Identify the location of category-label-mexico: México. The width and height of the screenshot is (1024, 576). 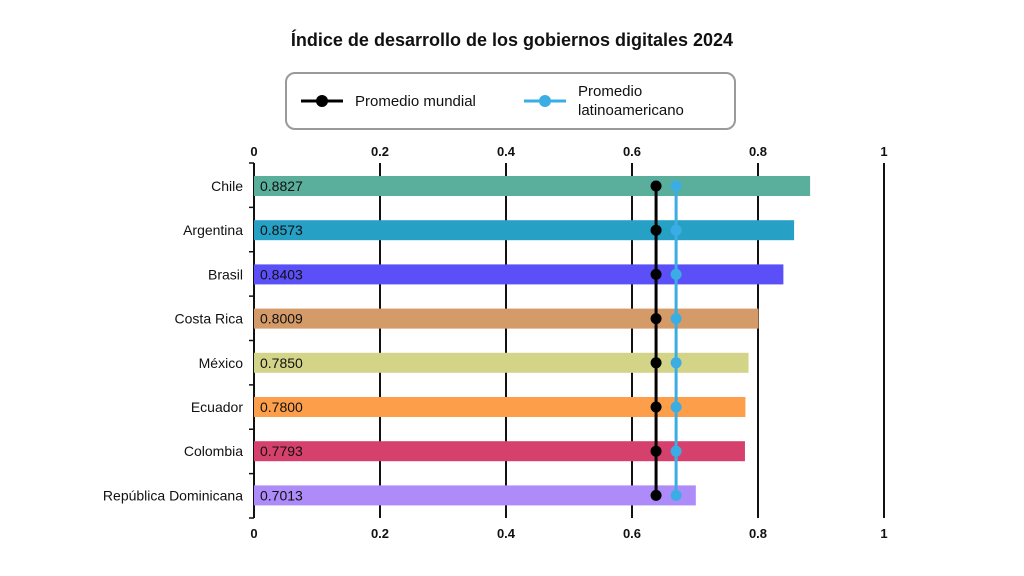
(221, 363).